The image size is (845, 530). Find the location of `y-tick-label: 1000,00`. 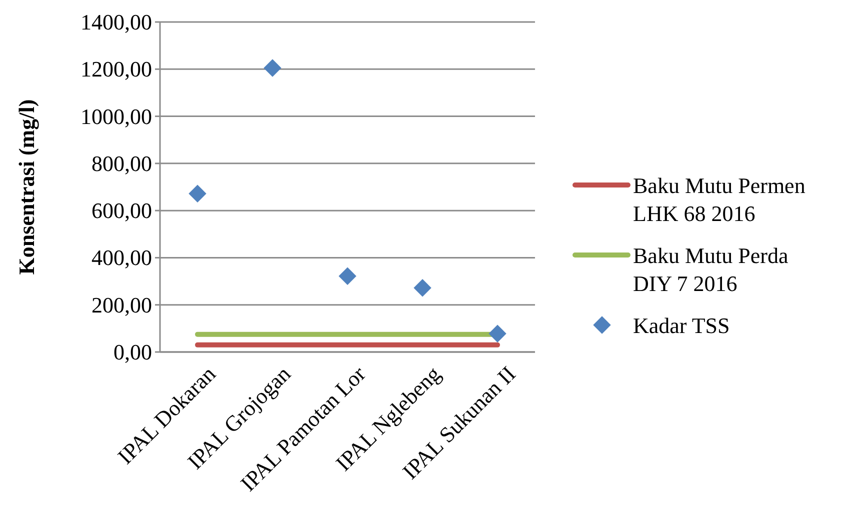

y-tick-label: 1000,00 is located at coordinates (116, 116).